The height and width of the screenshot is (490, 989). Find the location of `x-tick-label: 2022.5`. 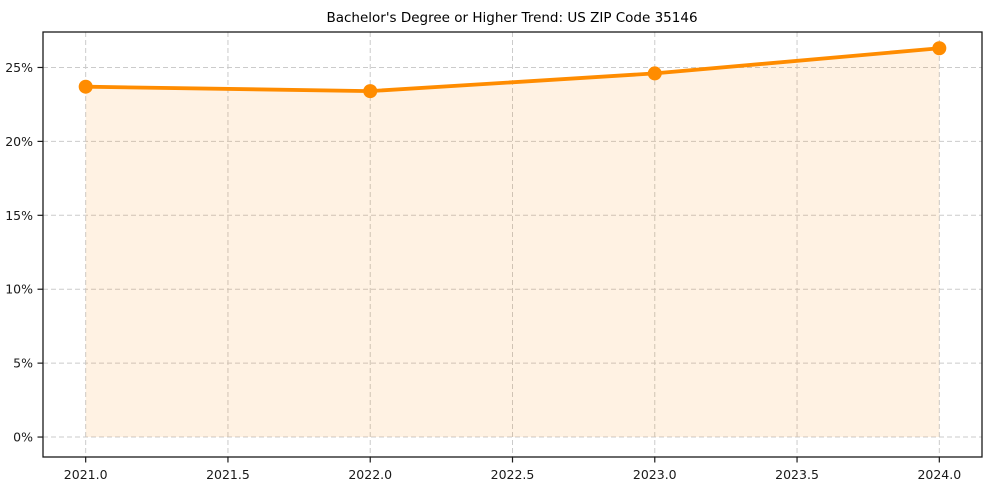

x-tick-label: 2022.5 is located at coordinates (513, 474).